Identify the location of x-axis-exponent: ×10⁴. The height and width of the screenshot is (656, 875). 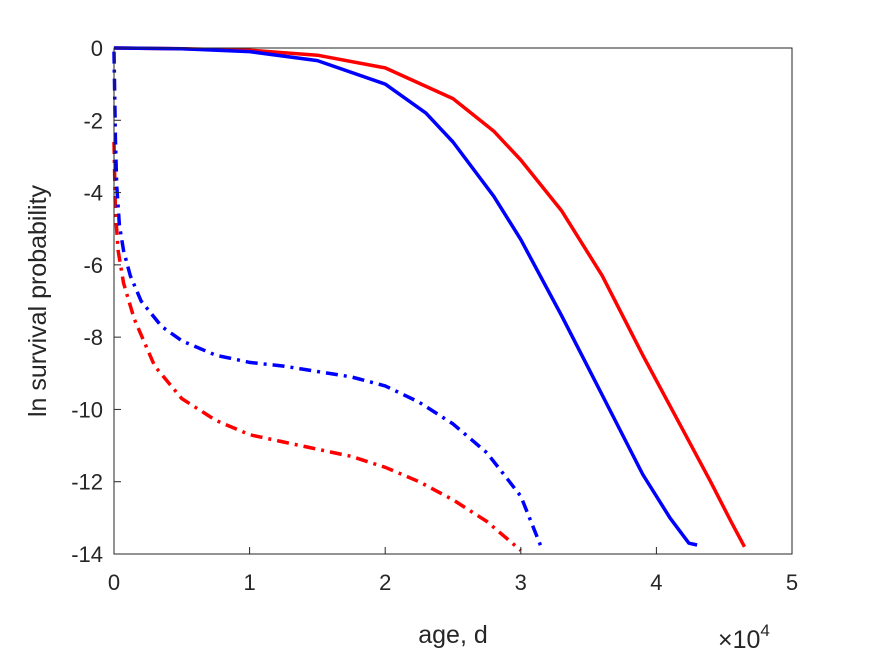
(744, 637).